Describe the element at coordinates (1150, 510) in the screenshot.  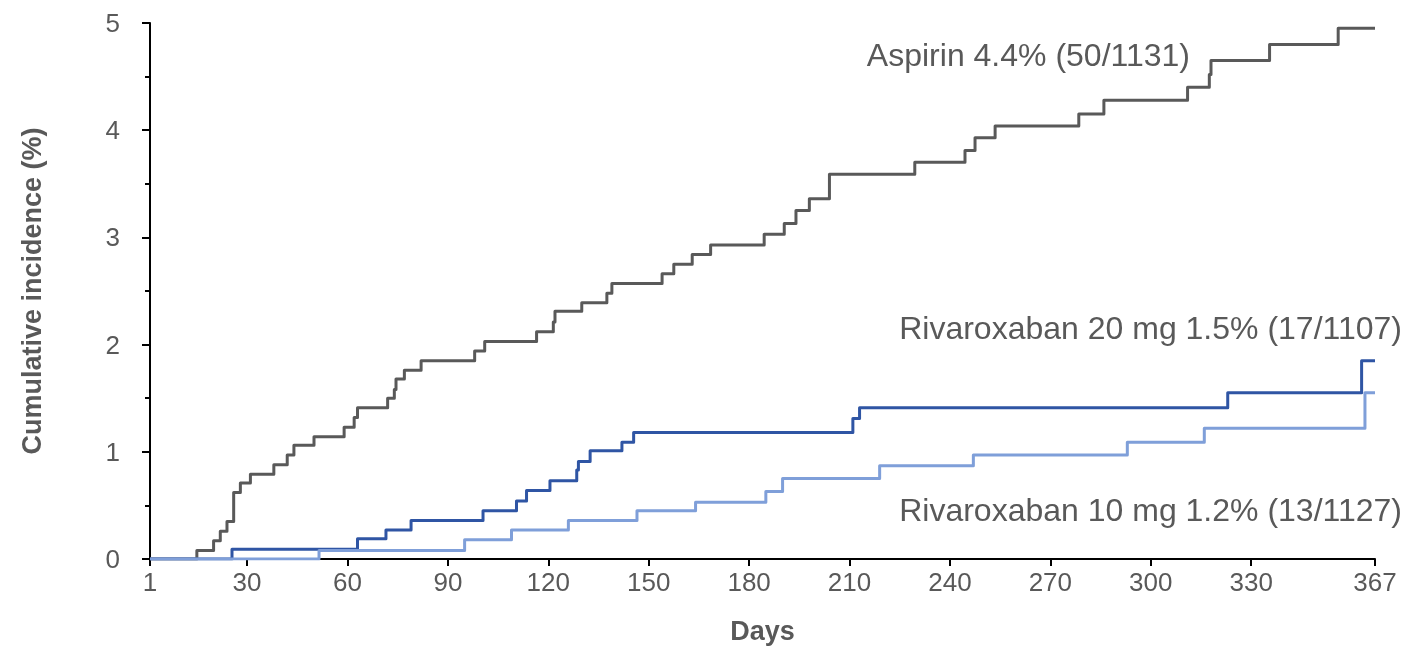
I see `series-label: Rivaroxaban 10 mg 1.2% (13/1127)` at that location.